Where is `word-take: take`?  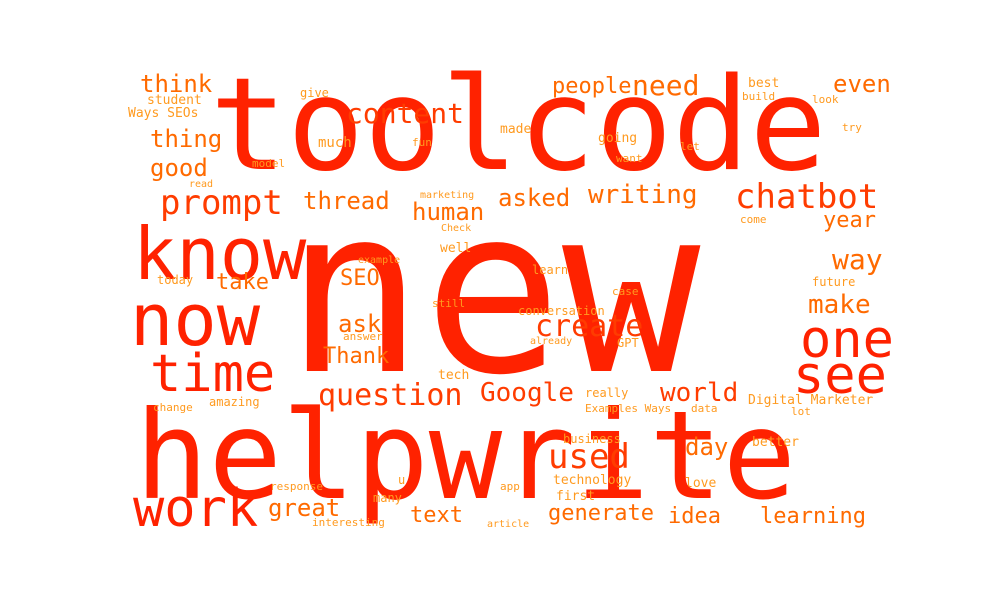
word-take: take is located at coordinates (242, 282).